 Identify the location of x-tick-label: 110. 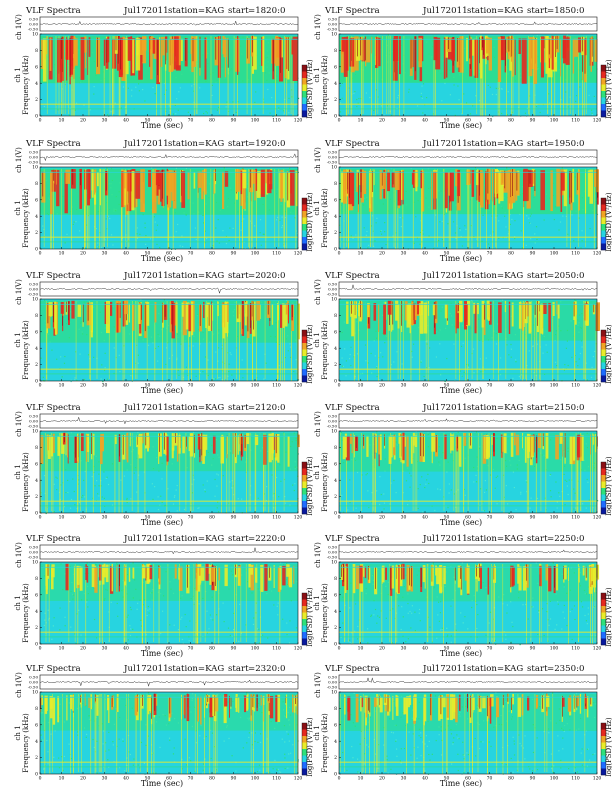
(575, 518).